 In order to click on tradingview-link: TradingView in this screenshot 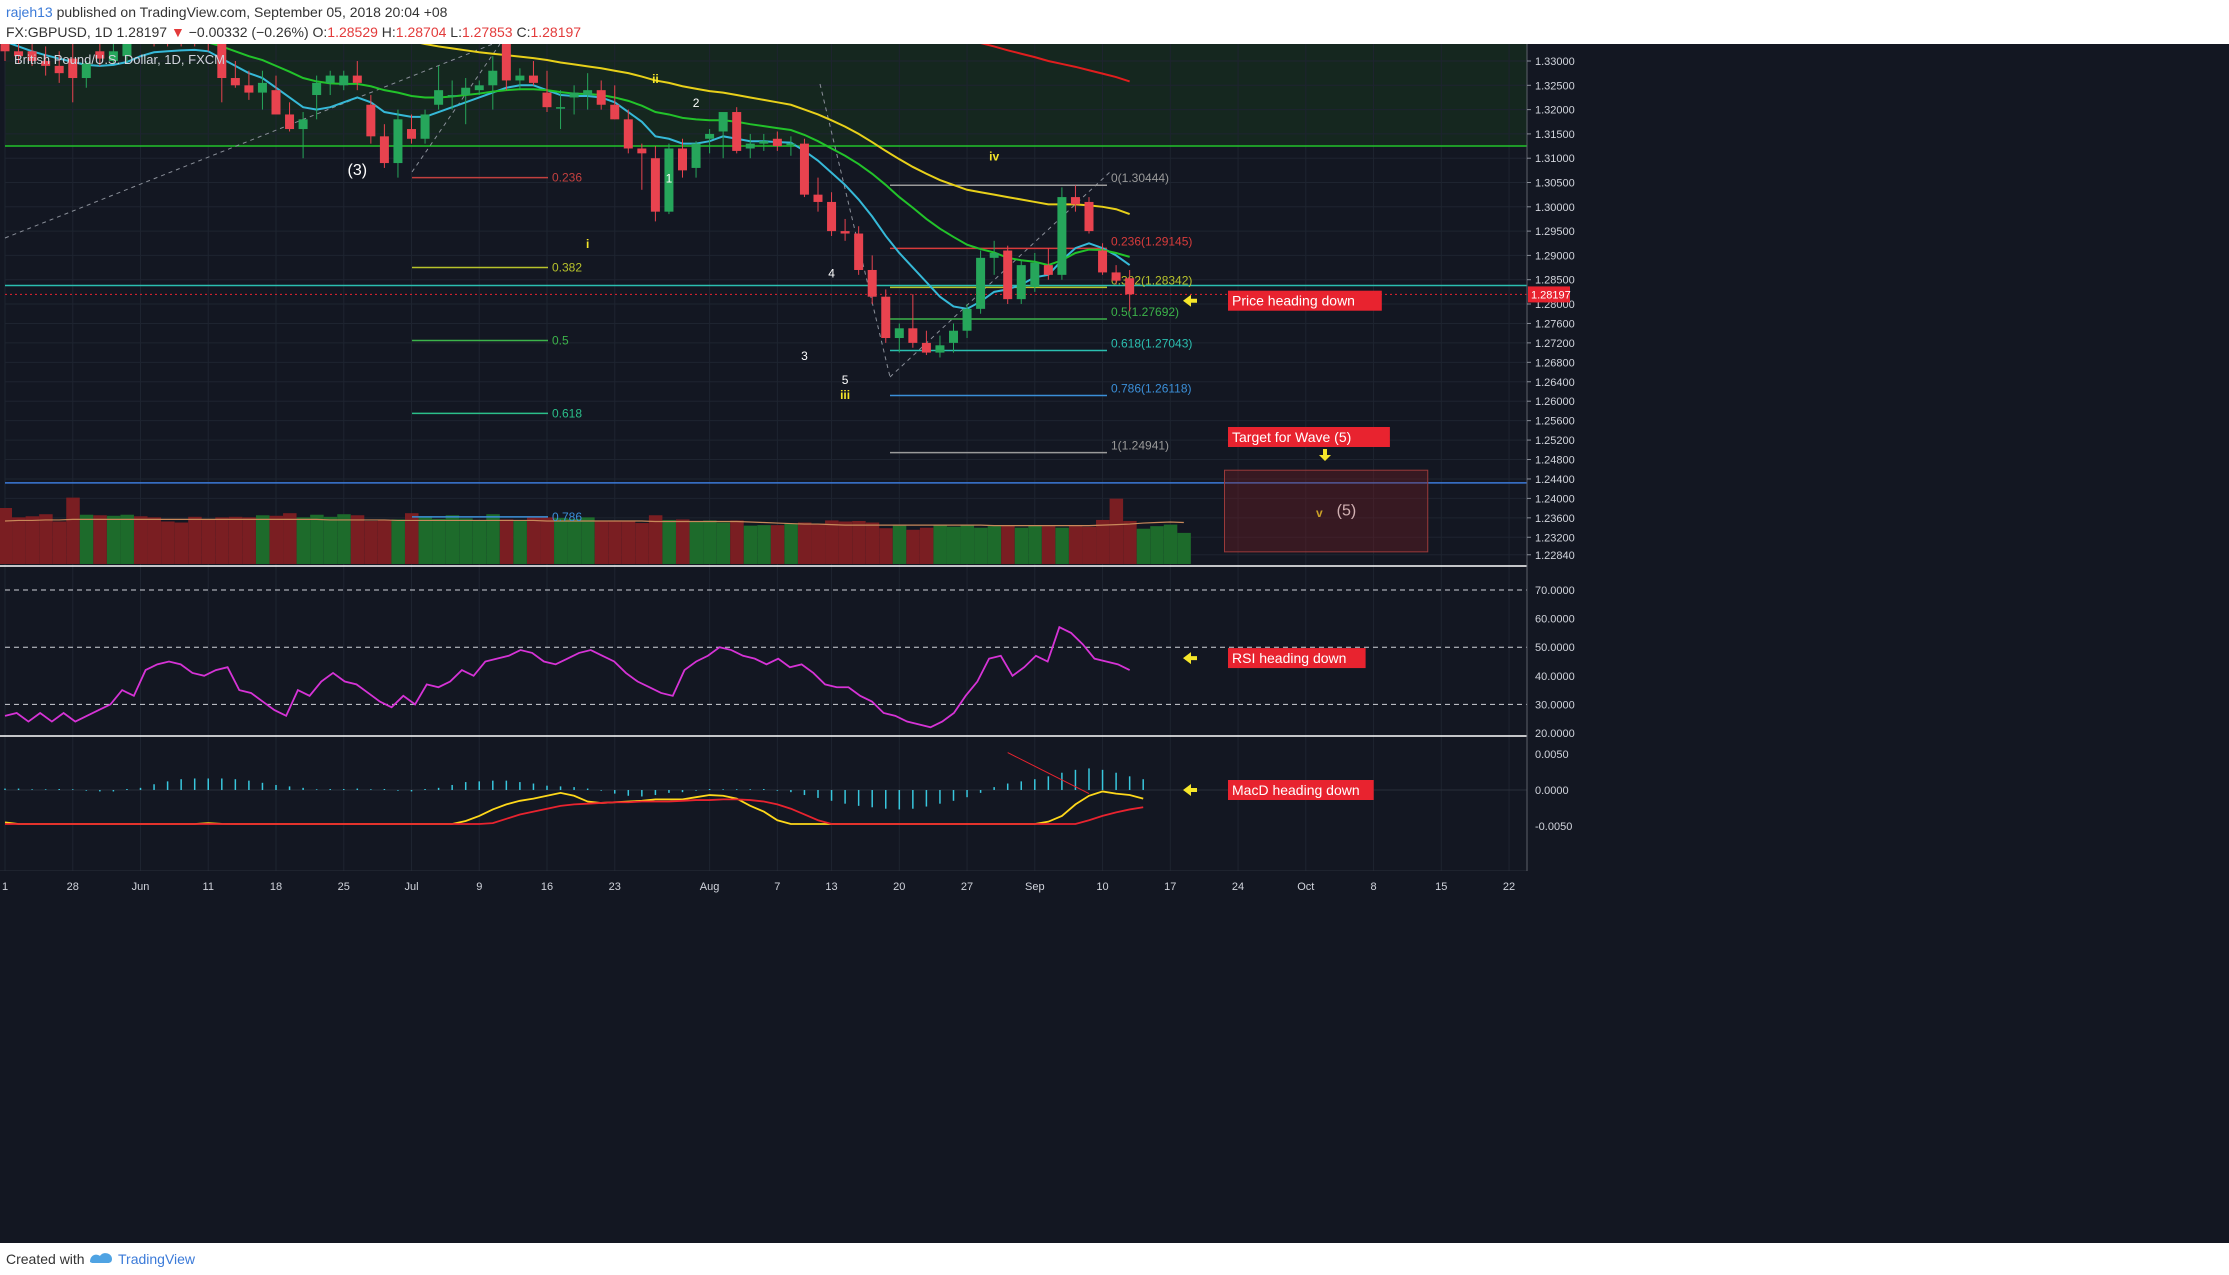, I will do `click(157, 1259)`.